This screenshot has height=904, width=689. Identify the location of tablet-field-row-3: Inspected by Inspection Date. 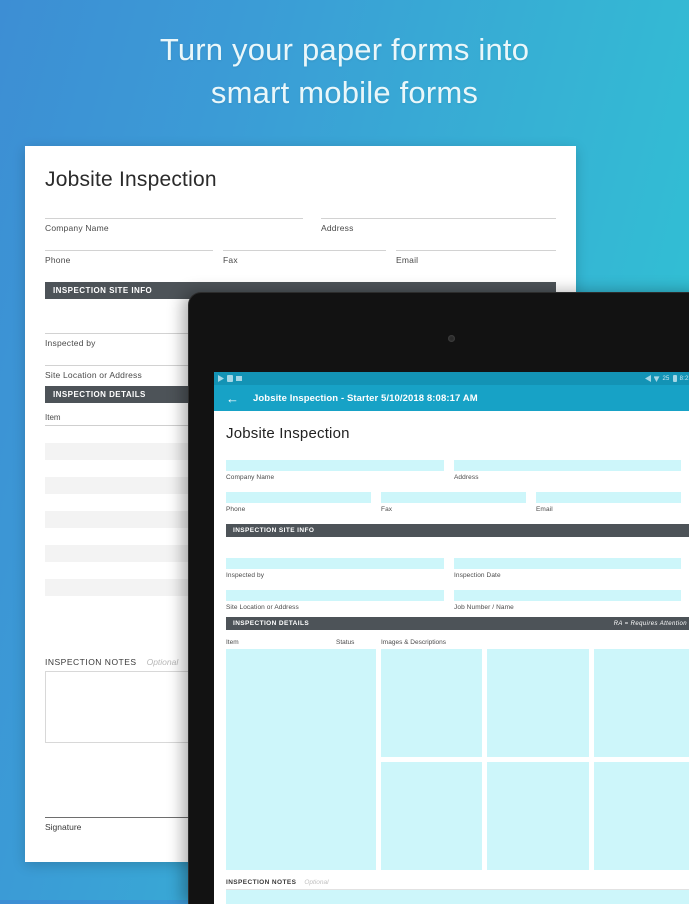
(457, 568).